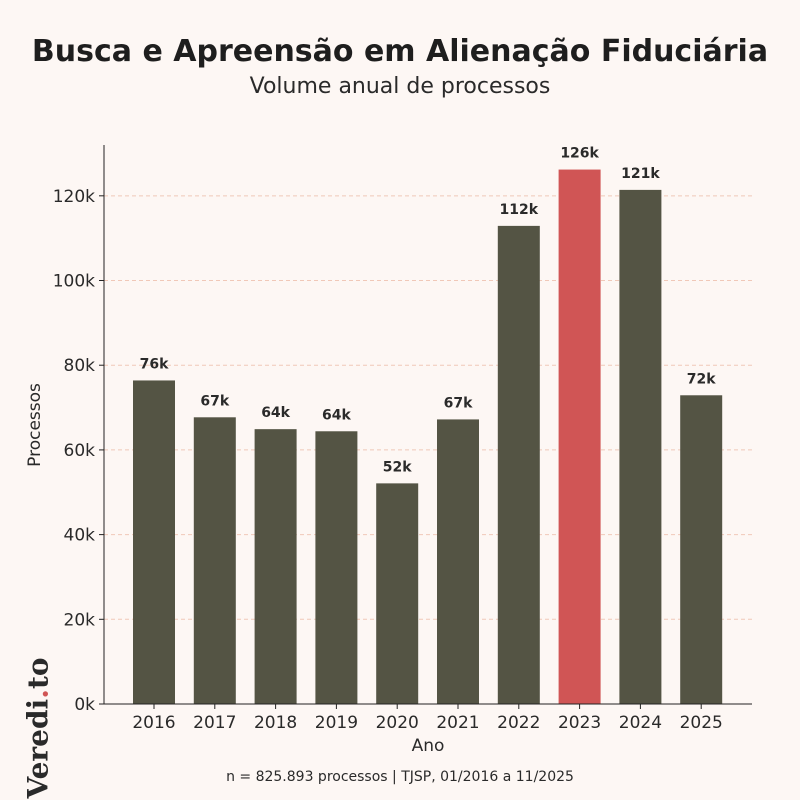 Image resolution: width=800 pixels, height=800 pixels. Describe the element at coordinates (80, 366) in the screenshot. I see `y-tick-label: 80k` at that location.